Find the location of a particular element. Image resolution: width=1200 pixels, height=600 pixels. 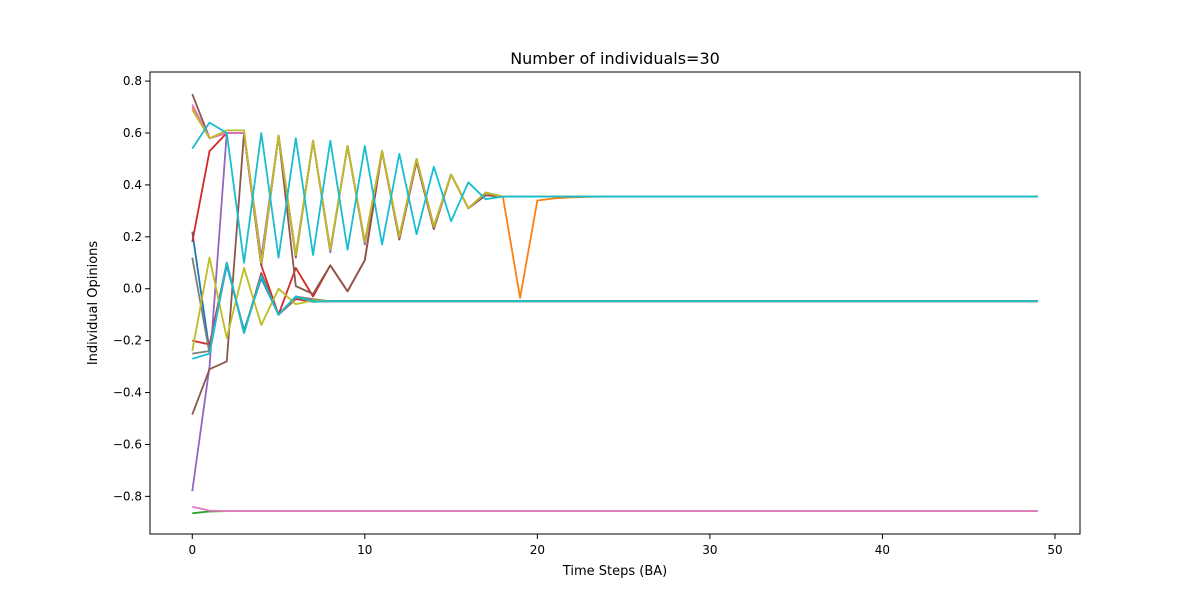

y-tick-label: 0.6 is located at coordinates (132, 133).